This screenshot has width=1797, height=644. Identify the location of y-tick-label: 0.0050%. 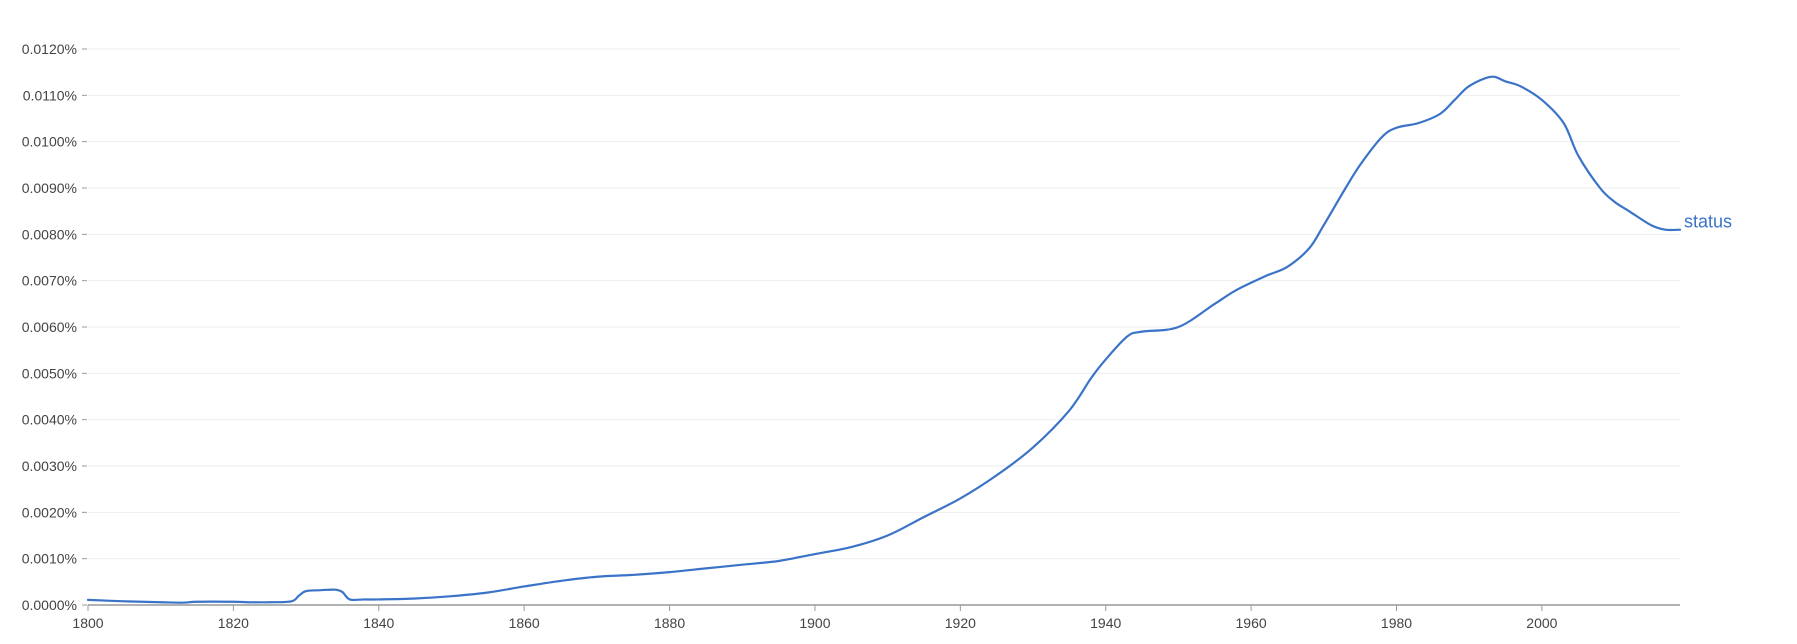
(49, 373).